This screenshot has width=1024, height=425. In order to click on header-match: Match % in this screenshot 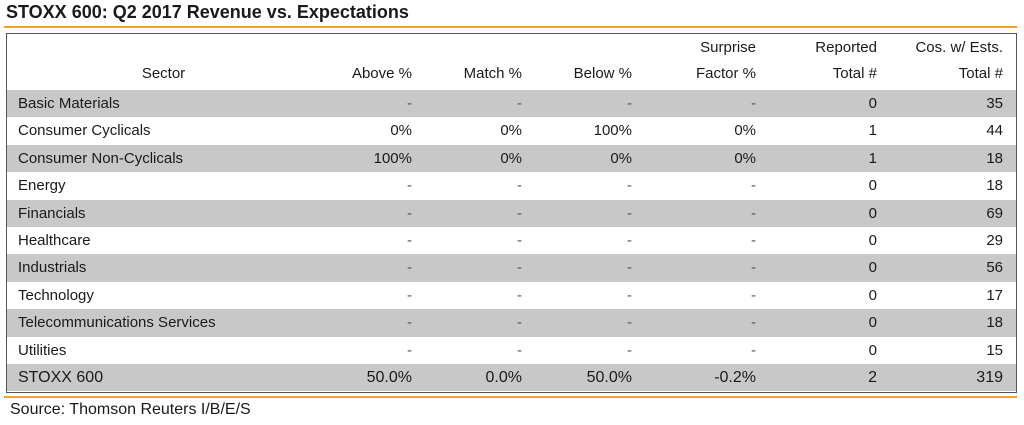, I will do `click(492, 73)`.